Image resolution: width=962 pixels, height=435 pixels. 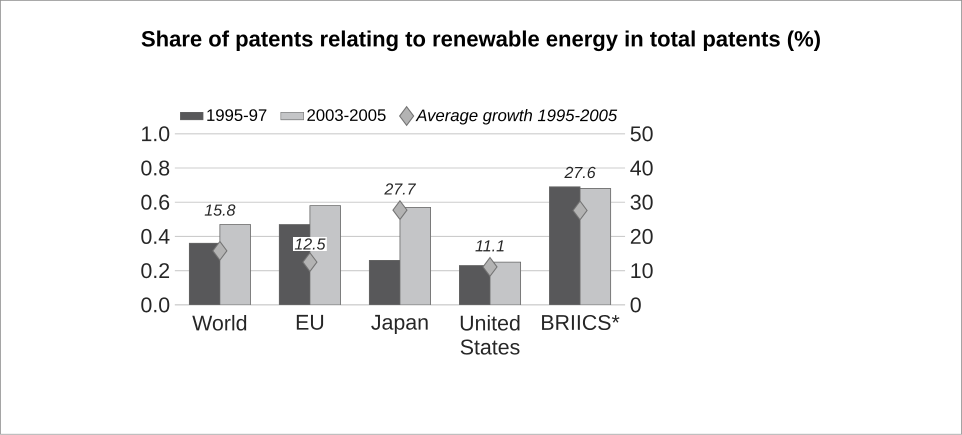 I want to click on x-tick-label: EU, so click(x=310, y=322).